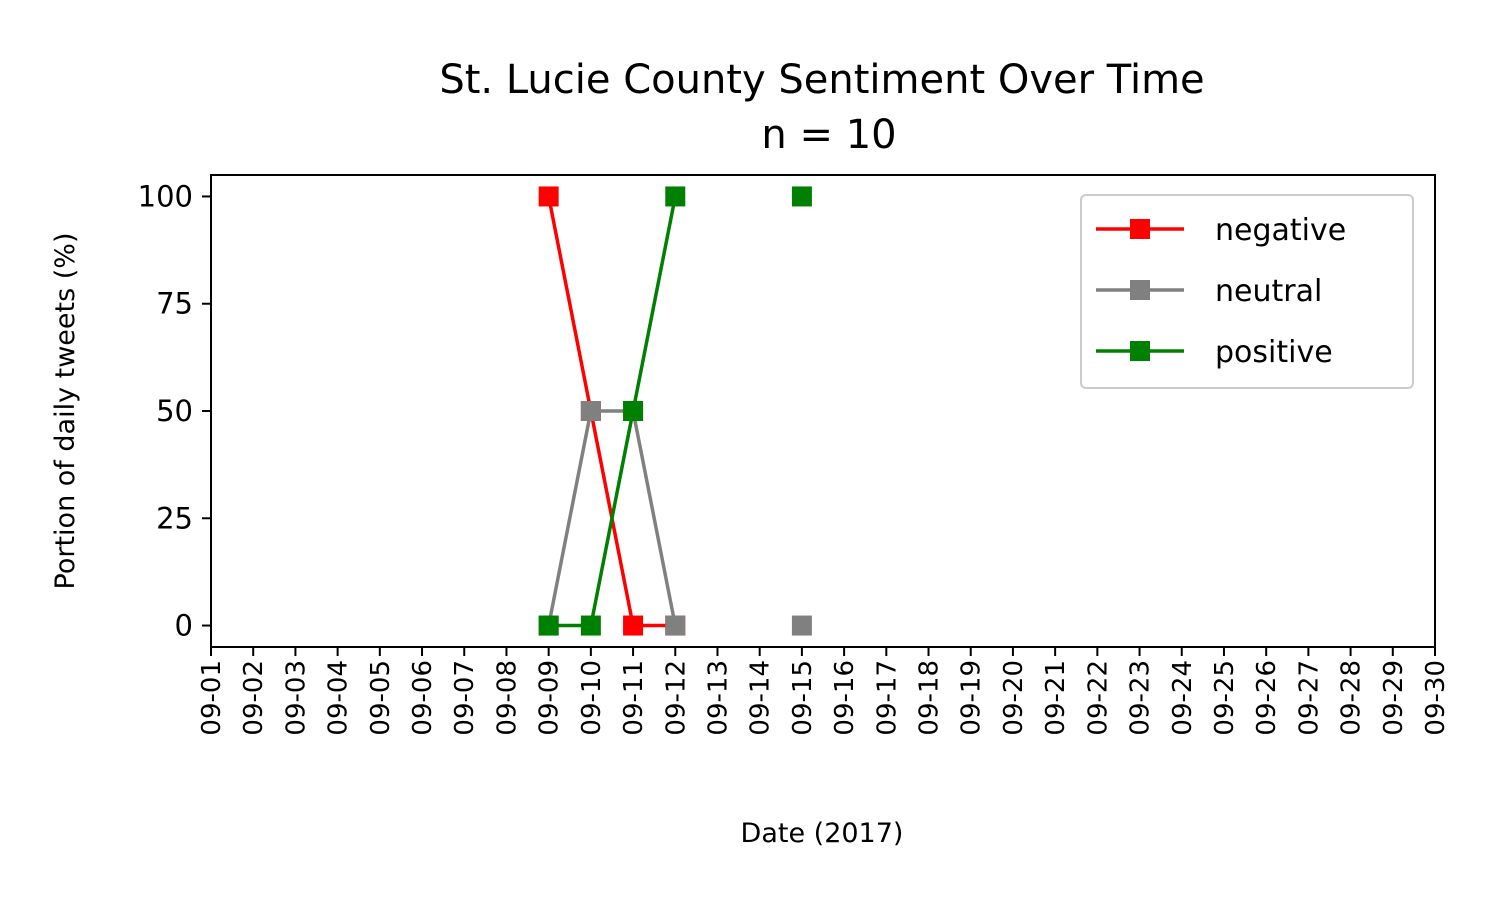 This screenshot has width=1500, height=900. Describe the element at coordinates (718, 698) in the screenshot. I see `x-tick-label: 09-13` at that location.